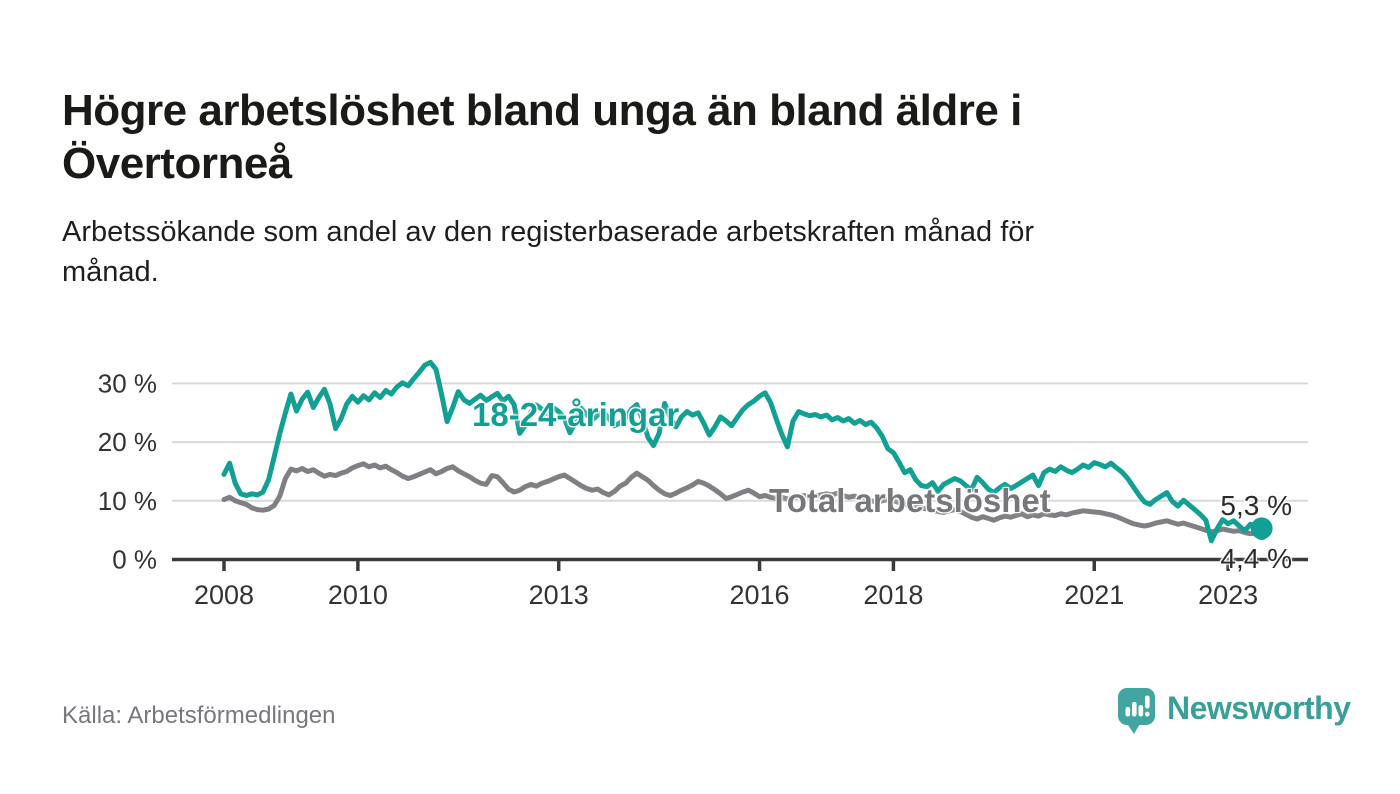  Describe the element at coordinates (1259, 708) in the screenshot. I see `newsworthy-wordmark: Newsworthy` at that location.